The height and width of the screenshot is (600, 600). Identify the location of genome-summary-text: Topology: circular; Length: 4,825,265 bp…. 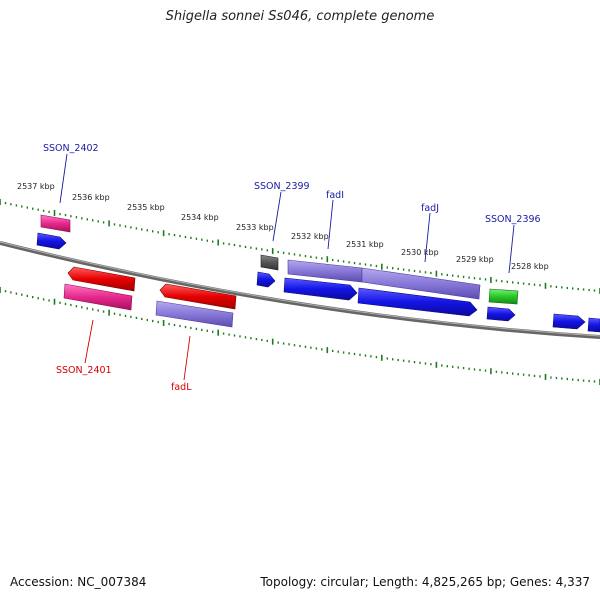
(425, 582).